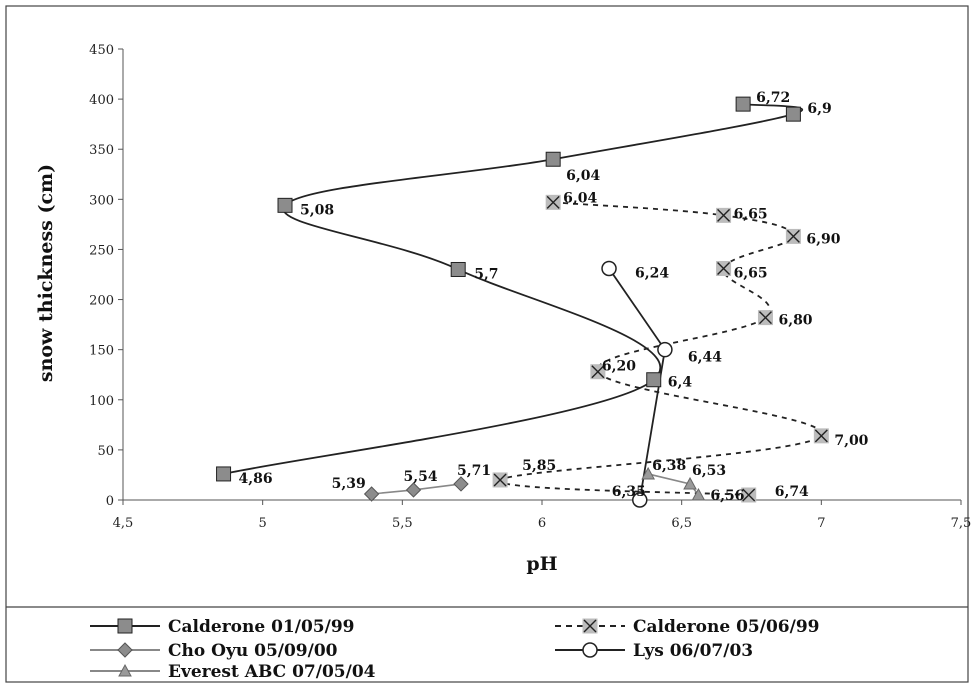  I want to click on data-label: 6,53, so click(709, 471).